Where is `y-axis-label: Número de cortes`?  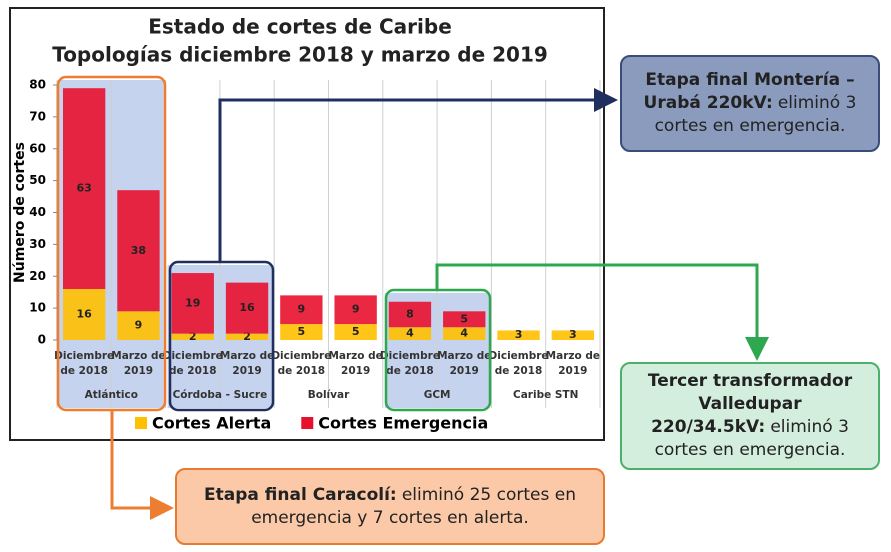
y-axis-label: Número de cortes is located at coordinates (20, 212).